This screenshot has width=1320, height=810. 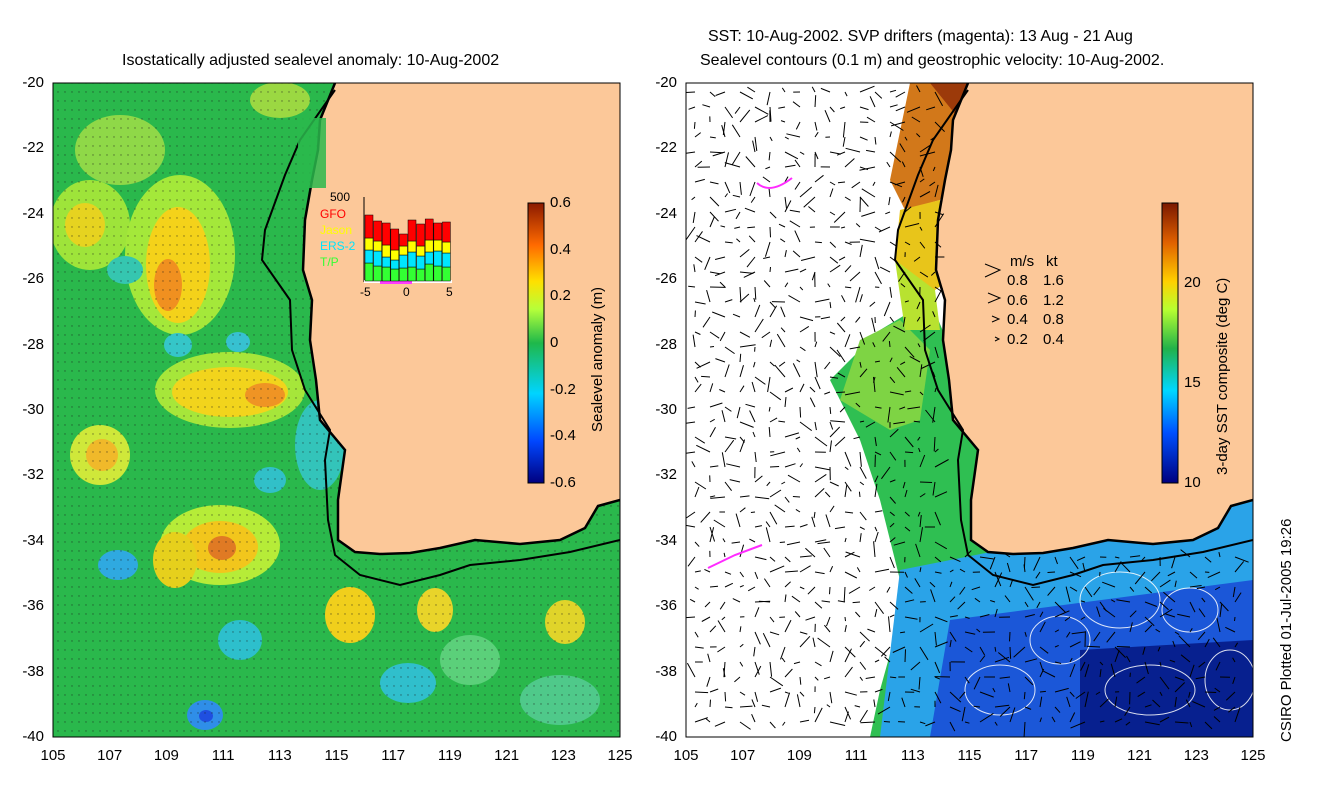 What do you see at coordinates (1053, 319) in the screenshot?
I see `velocity-key-kt: 0.8` at bounding box center [1053, 319].